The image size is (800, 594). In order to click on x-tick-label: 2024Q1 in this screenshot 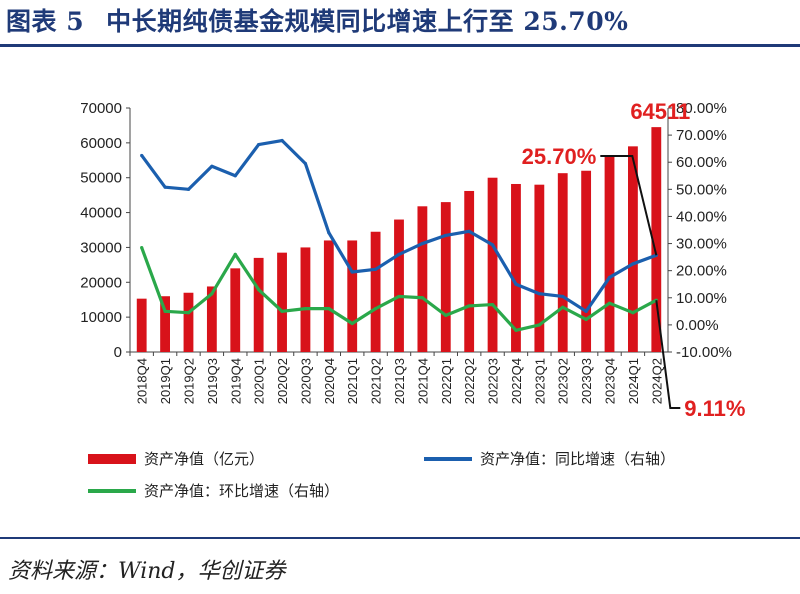, I will do `click(633, 381)`.